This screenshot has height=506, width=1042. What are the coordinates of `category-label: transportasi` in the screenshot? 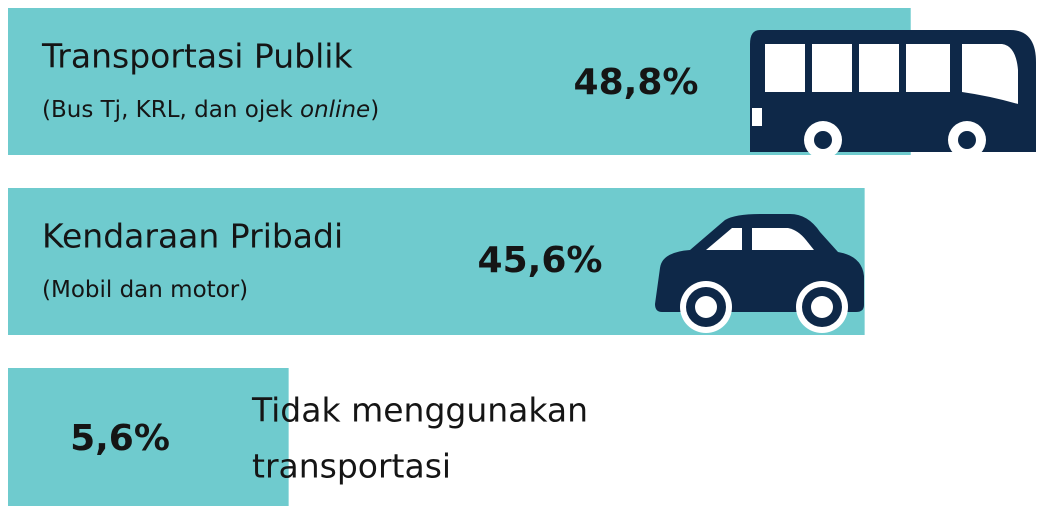 It's located at (351, 466).